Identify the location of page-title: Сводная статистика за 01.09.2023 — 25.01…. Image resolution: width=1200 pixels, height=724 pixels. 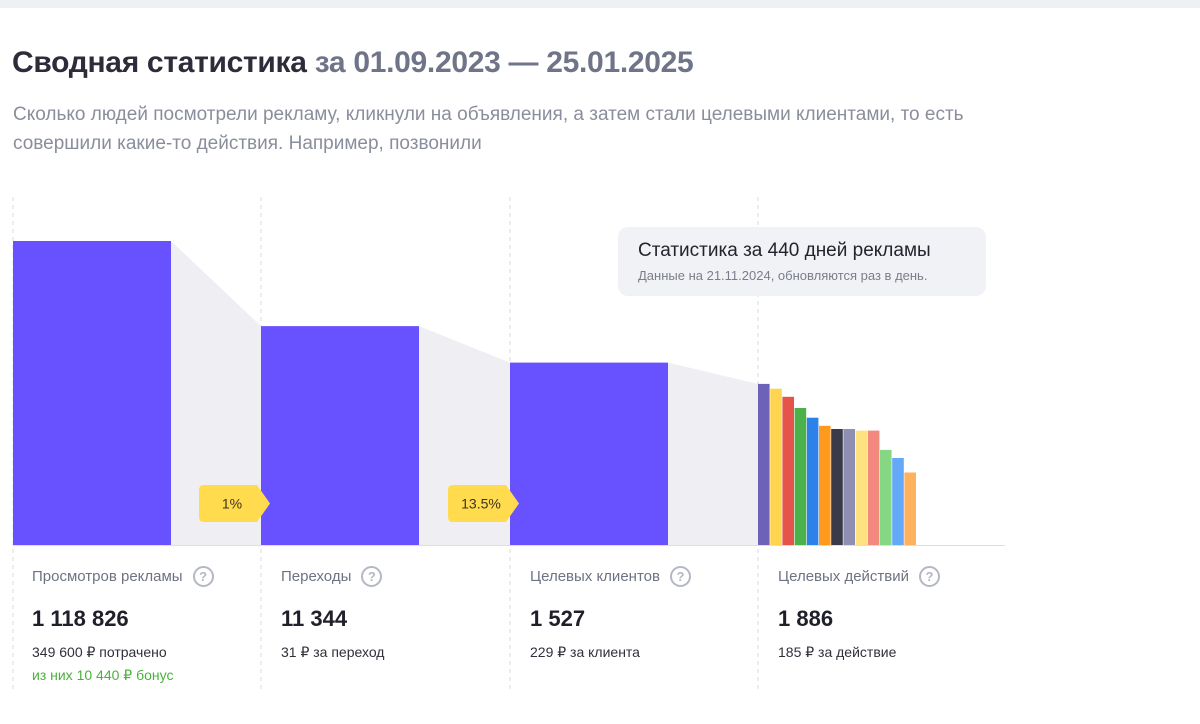
(353, 63).